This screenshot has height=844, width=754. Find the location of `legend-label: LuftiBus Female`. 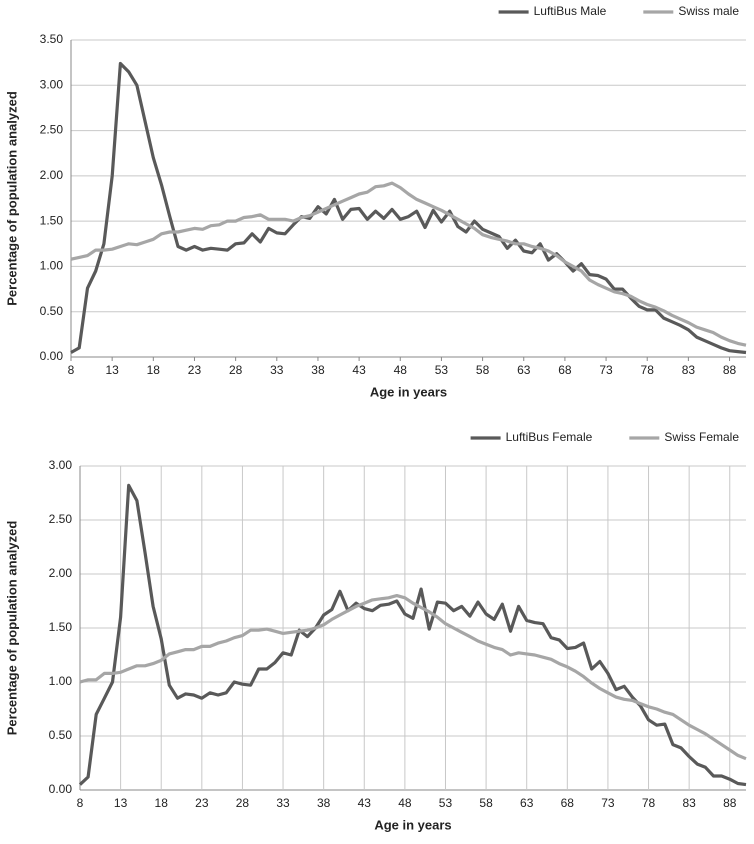

legend-label: LuftiBus Female is located at coordinates (549, 437).